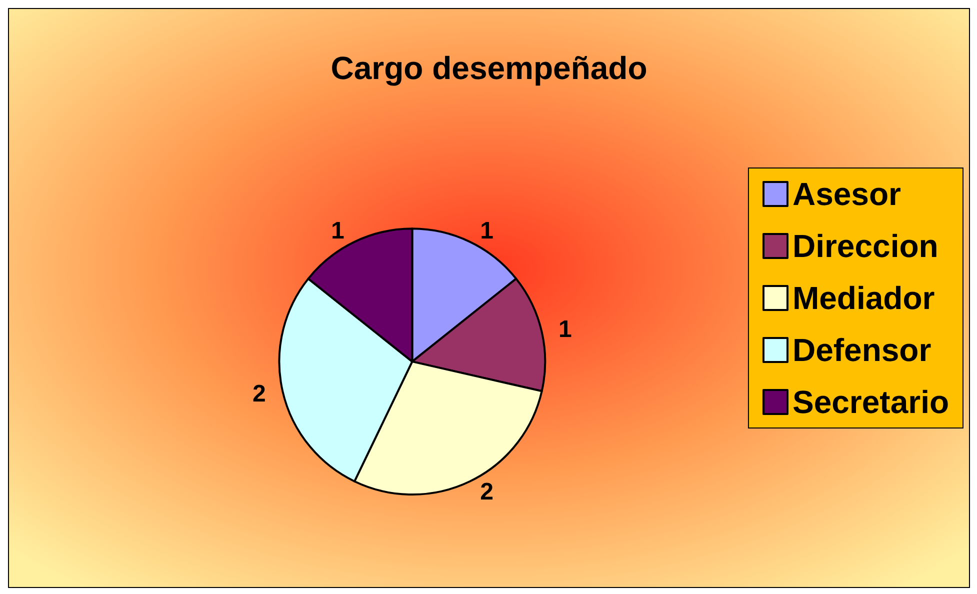 This screenshot has width=977, height=594. What do you see at coordinates (846, 194) in the screenshot?
I see `legend-label: Asesor` at bounding box center [846, 194].